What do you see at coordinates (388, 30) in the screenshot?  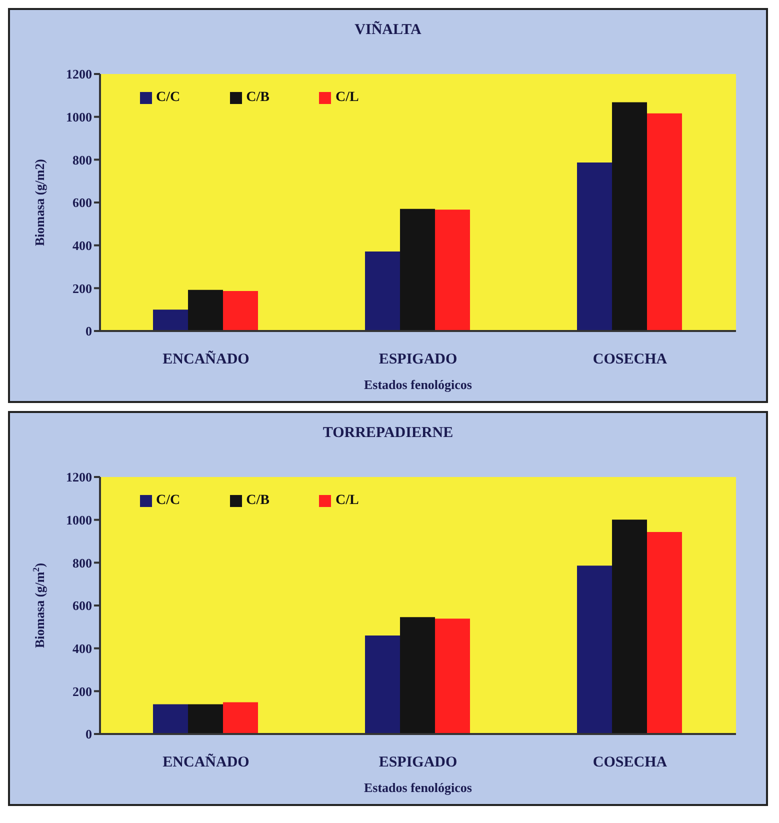 I see `chart-title: VIÑALTA` at bounding box center [388, 30].